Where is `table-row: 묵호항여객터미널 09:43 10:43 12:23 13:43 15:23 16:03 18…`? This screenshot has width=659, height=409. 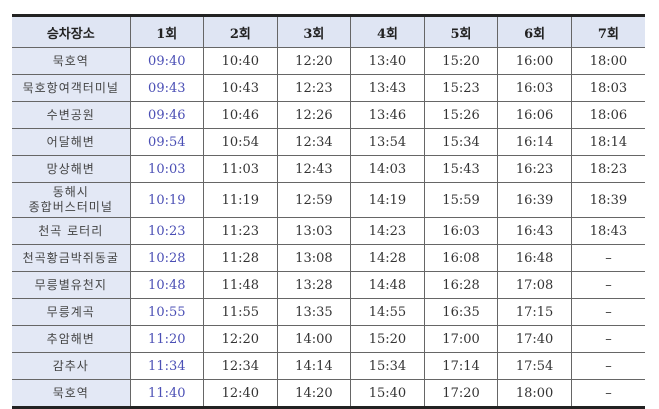 table-row: 묵호항여객터미널 09:43 10:43 12:23 13:43 15:23 16:03 18… is located at coordinates (328, 88).